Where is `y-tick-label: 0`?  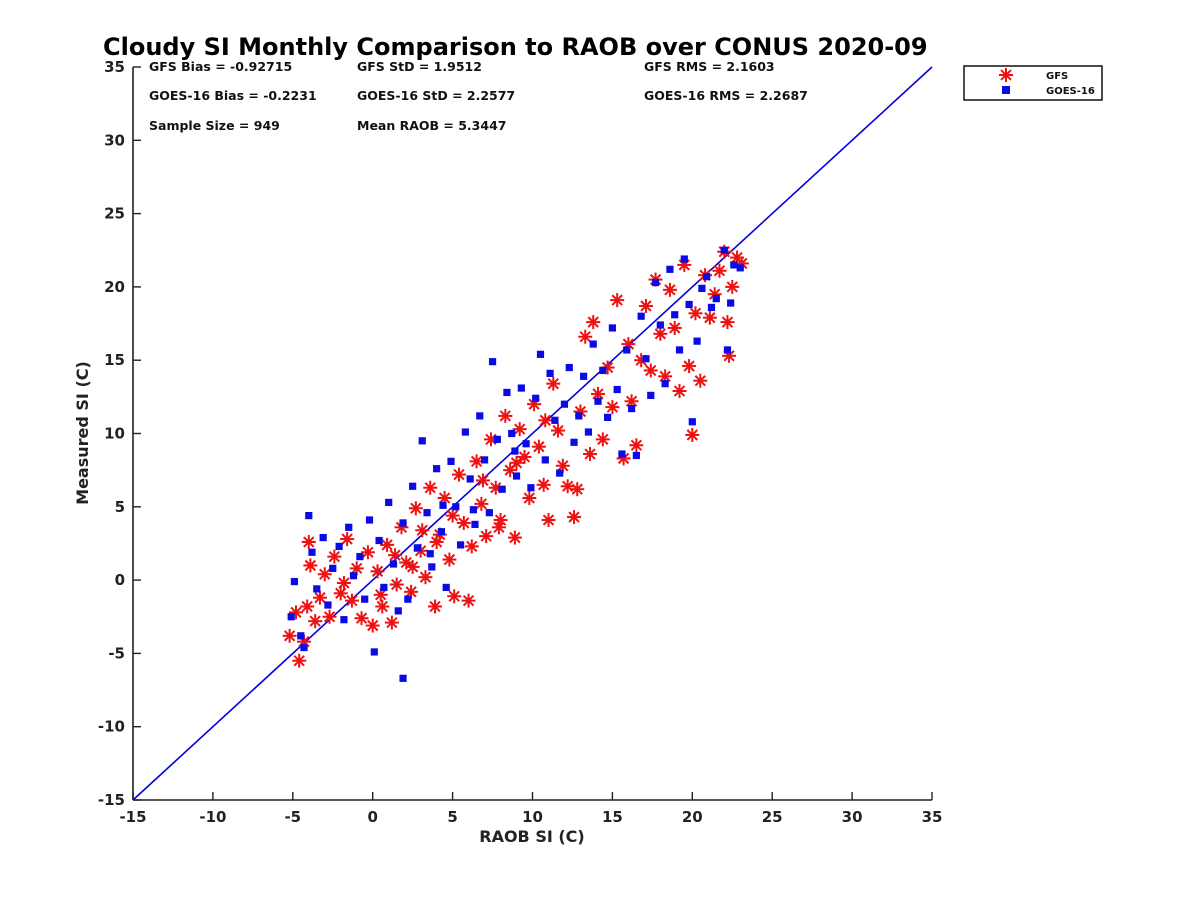 y-tick-label: 0 is located at coordinates (120, 580).